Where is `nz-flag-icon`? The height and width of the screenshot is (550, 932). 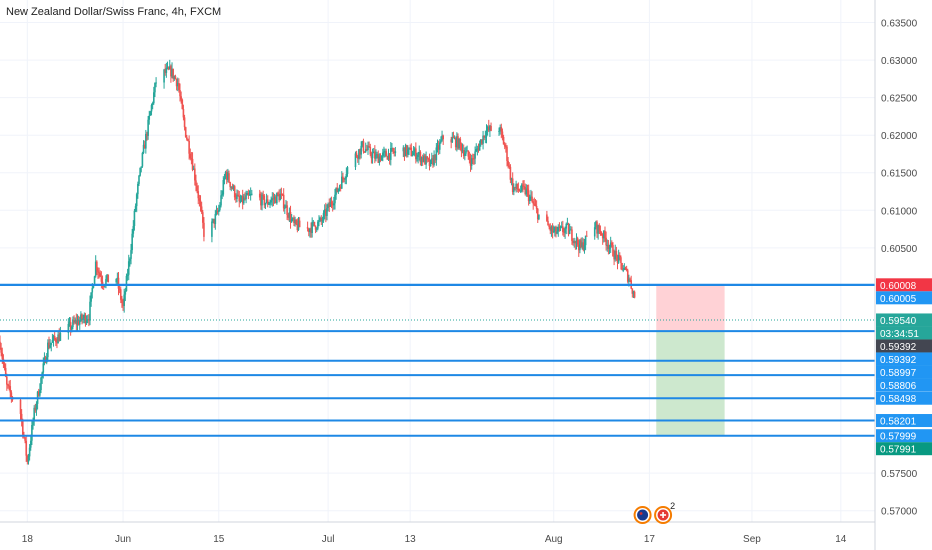
nz-flag-icon is located at coordinates (642, 515).